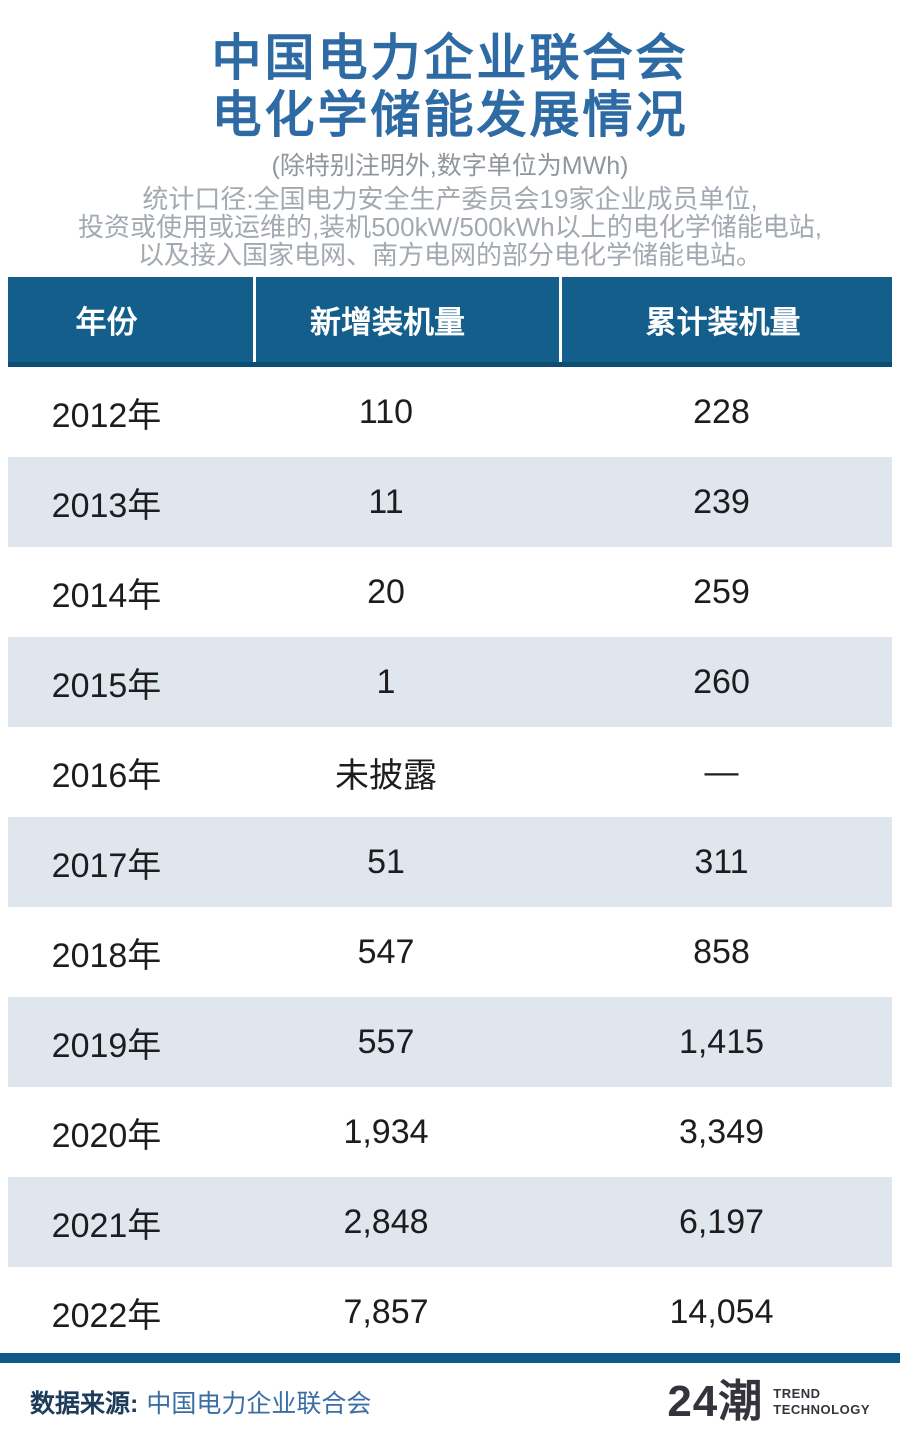 The width and height of the screenshot is (900, 1440). What do you see at coordinates (450, 58) in the screenshot?
I see `page-title-line1: 中国电力企业联合会` at bounding box center [450, 58].